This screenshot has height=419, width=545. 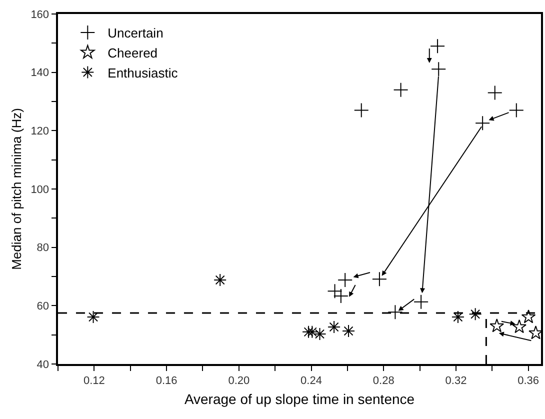 What do you see at coordinates (16, 189) in the screenshot?
I see `y-axis-title: Median of pitch minima (Hz)` at bounding box center [16, 189].